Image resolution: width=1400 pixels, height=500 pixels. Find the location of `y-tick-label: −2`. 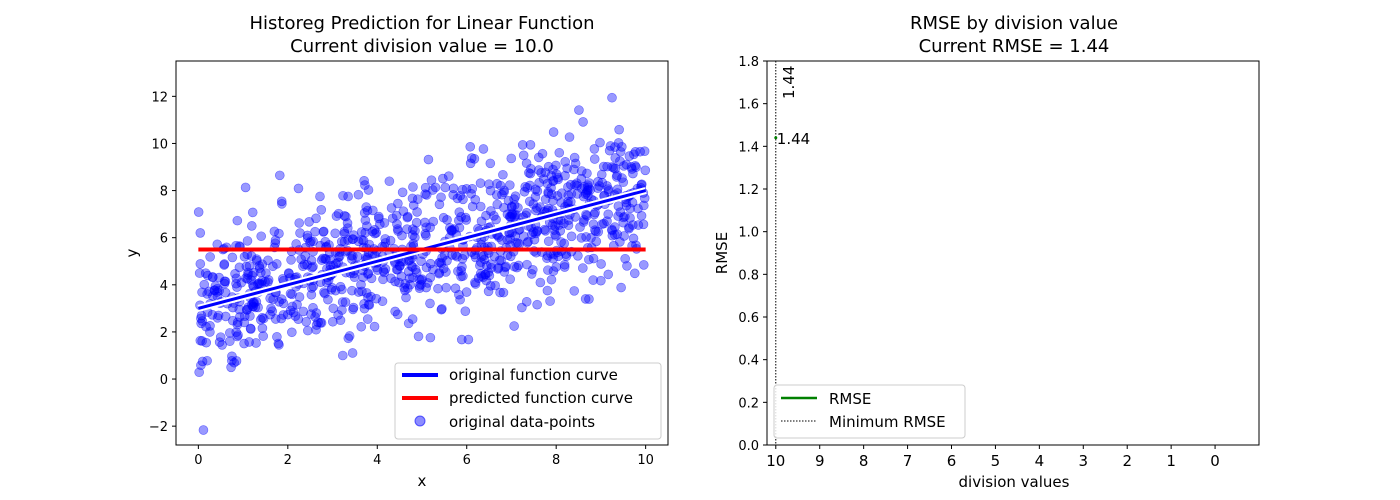

y-tick-label: −2 is located at coordinates (158, 427).